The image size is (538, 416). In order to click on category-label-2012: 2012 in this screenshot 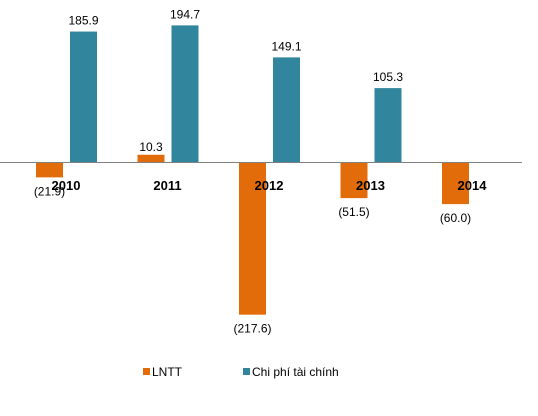, I will do `click(269, 185)`.